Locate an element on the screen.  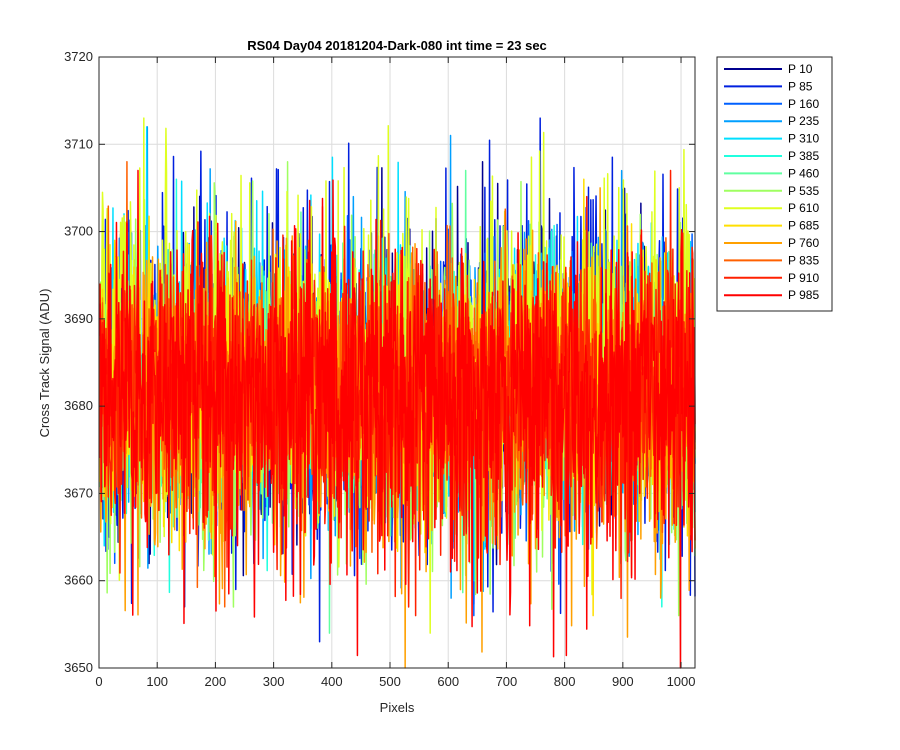
legend-label: P 910 is located at coordinates (803, 278).